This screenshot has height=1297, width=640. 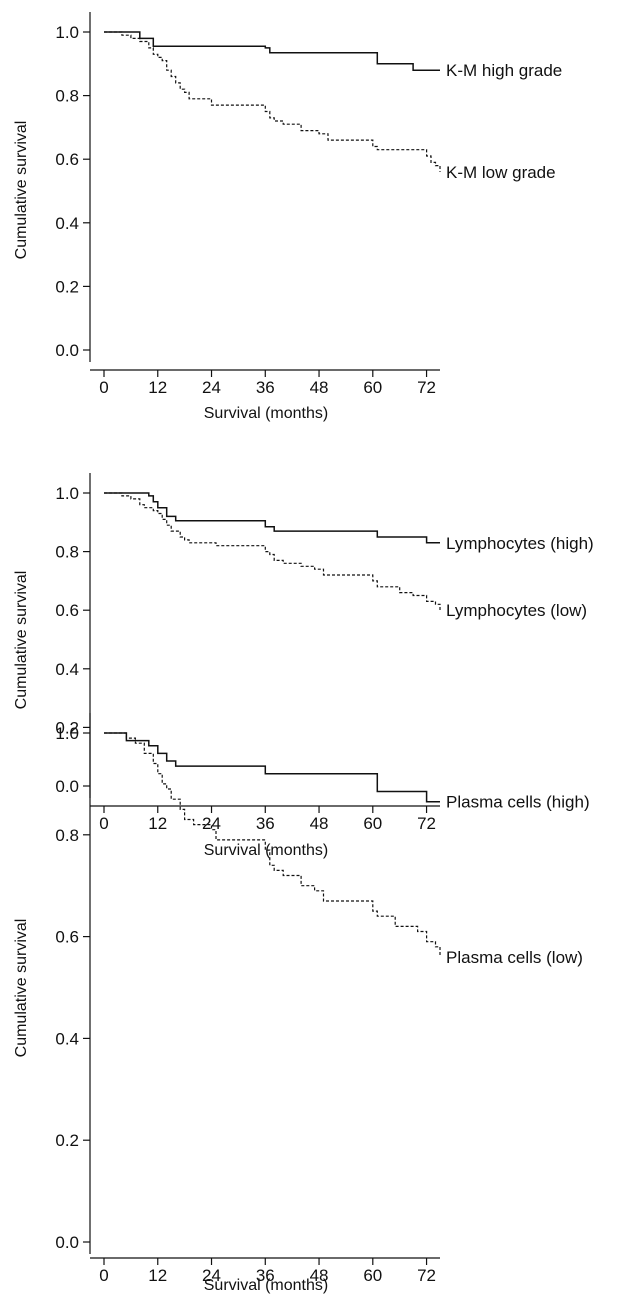 I want to click on series-label: Plasma cells (low), so click(x=514, y=957).